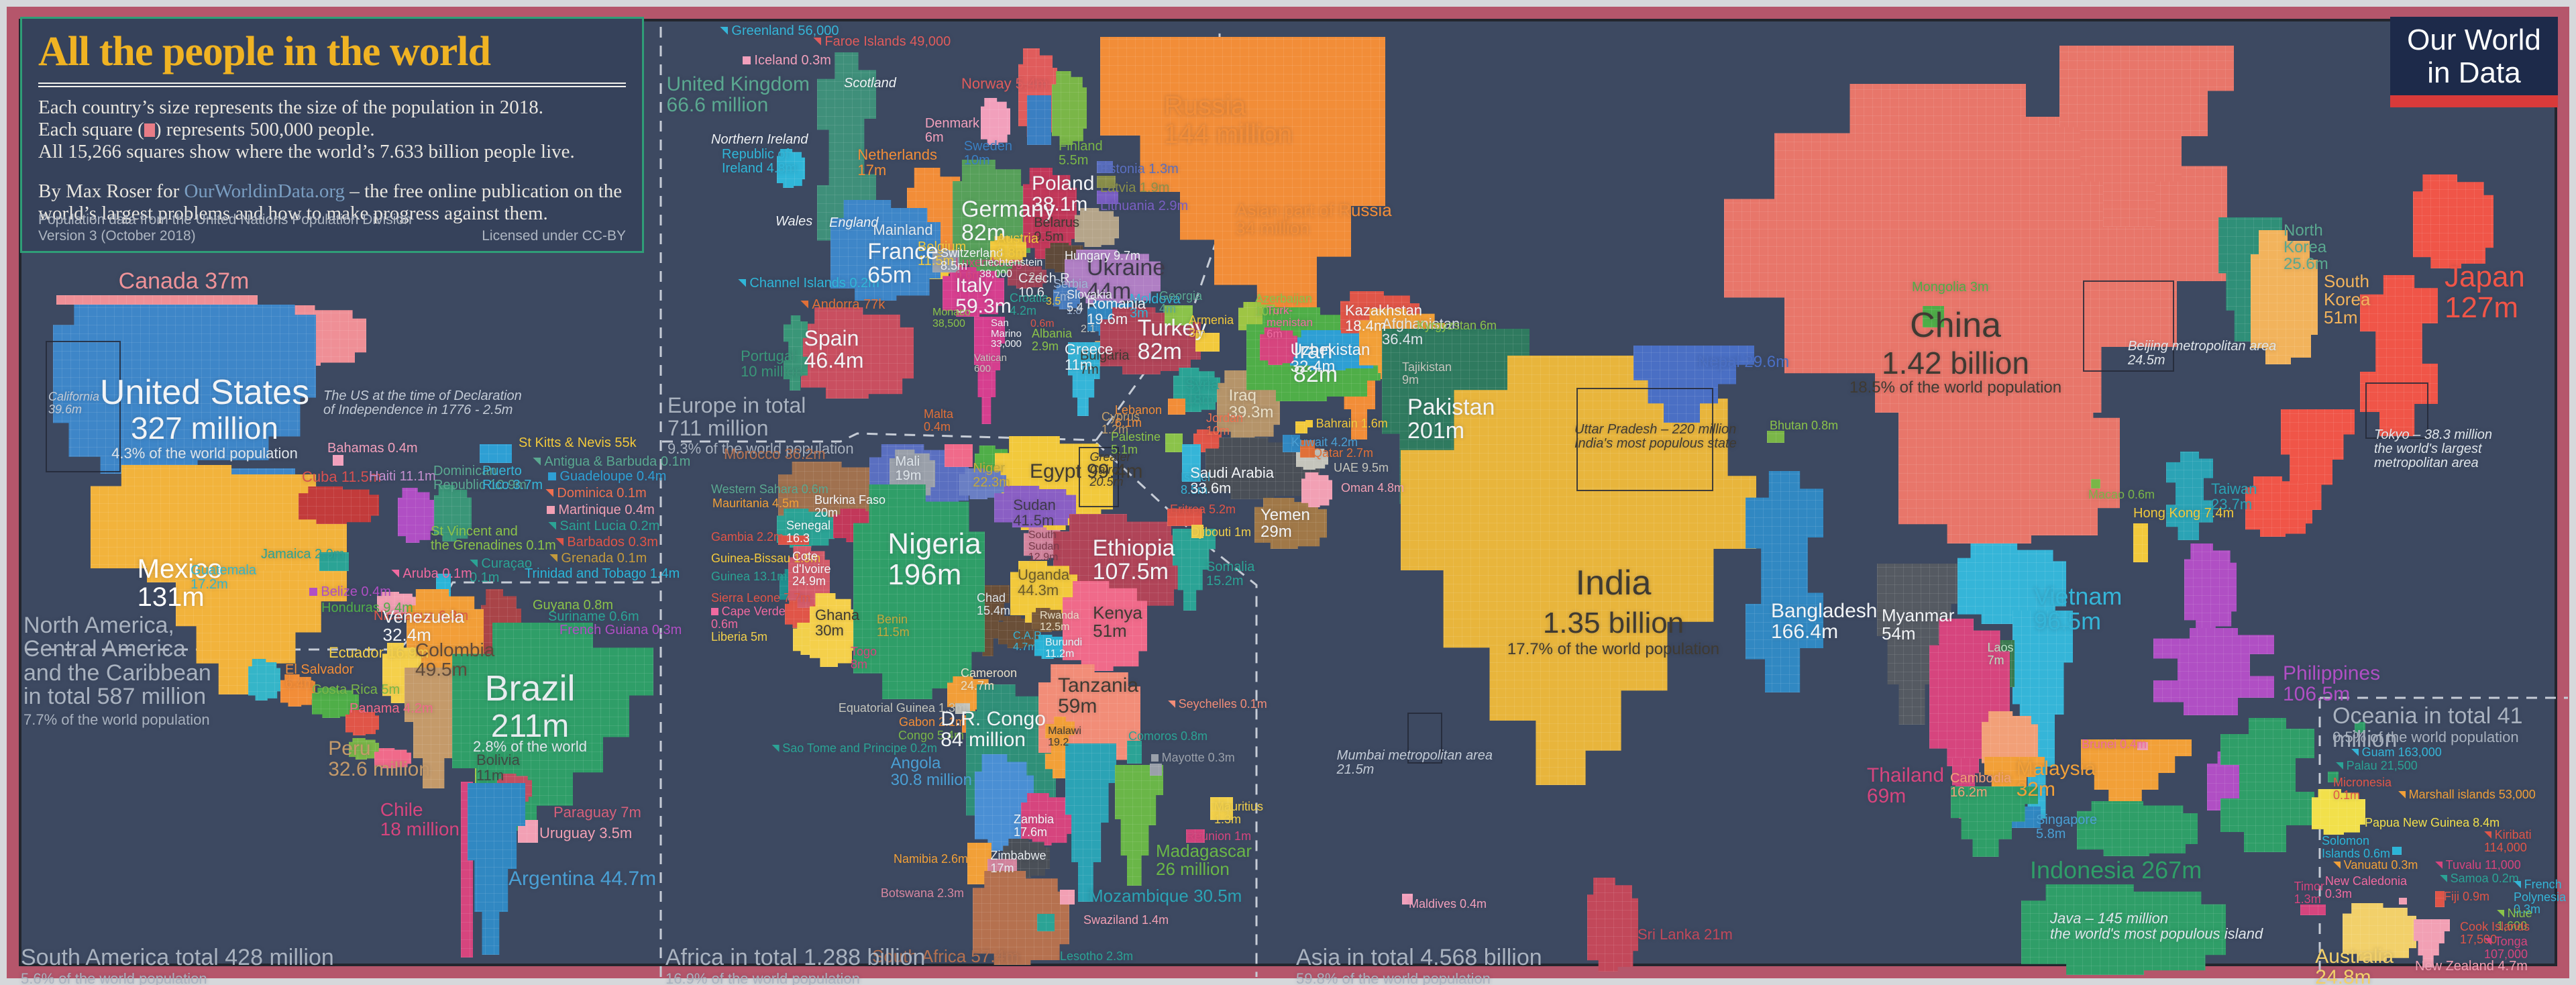 This screenshot has width=2576, height=985. What do you see at coordinates (942, 254) in the screenshot?
I see `country-label: Belgium 11.5m` at bounding box center [942, 254].